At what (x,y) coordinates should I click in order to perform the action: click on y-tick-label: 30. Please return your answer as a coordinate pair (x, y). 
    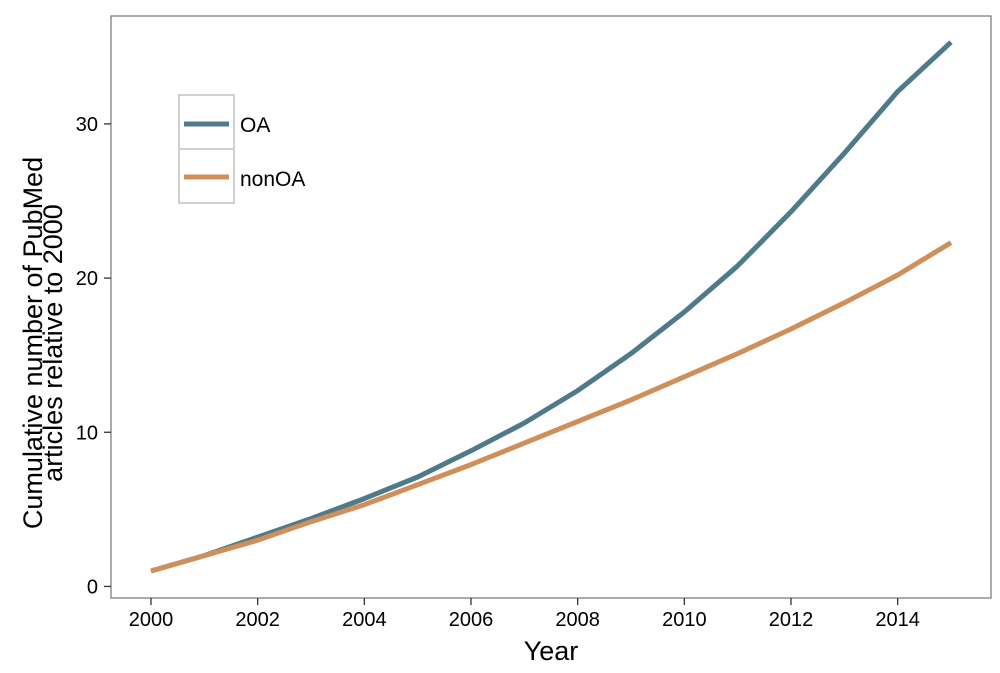
    Looking at the image, I should click on (87, 125).